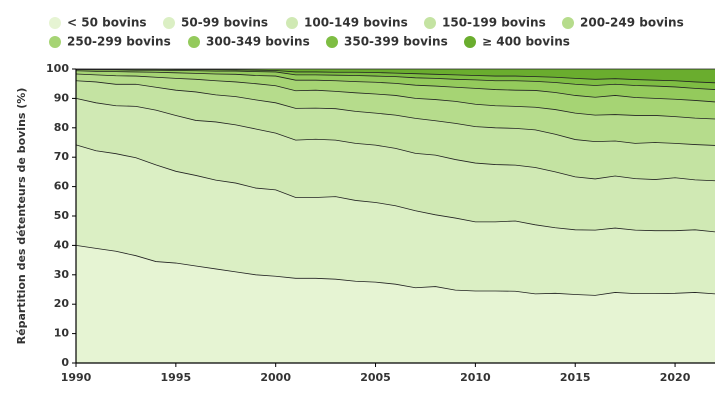  I want to click on legend-label: 50-99 bovins, so click(224, 23).